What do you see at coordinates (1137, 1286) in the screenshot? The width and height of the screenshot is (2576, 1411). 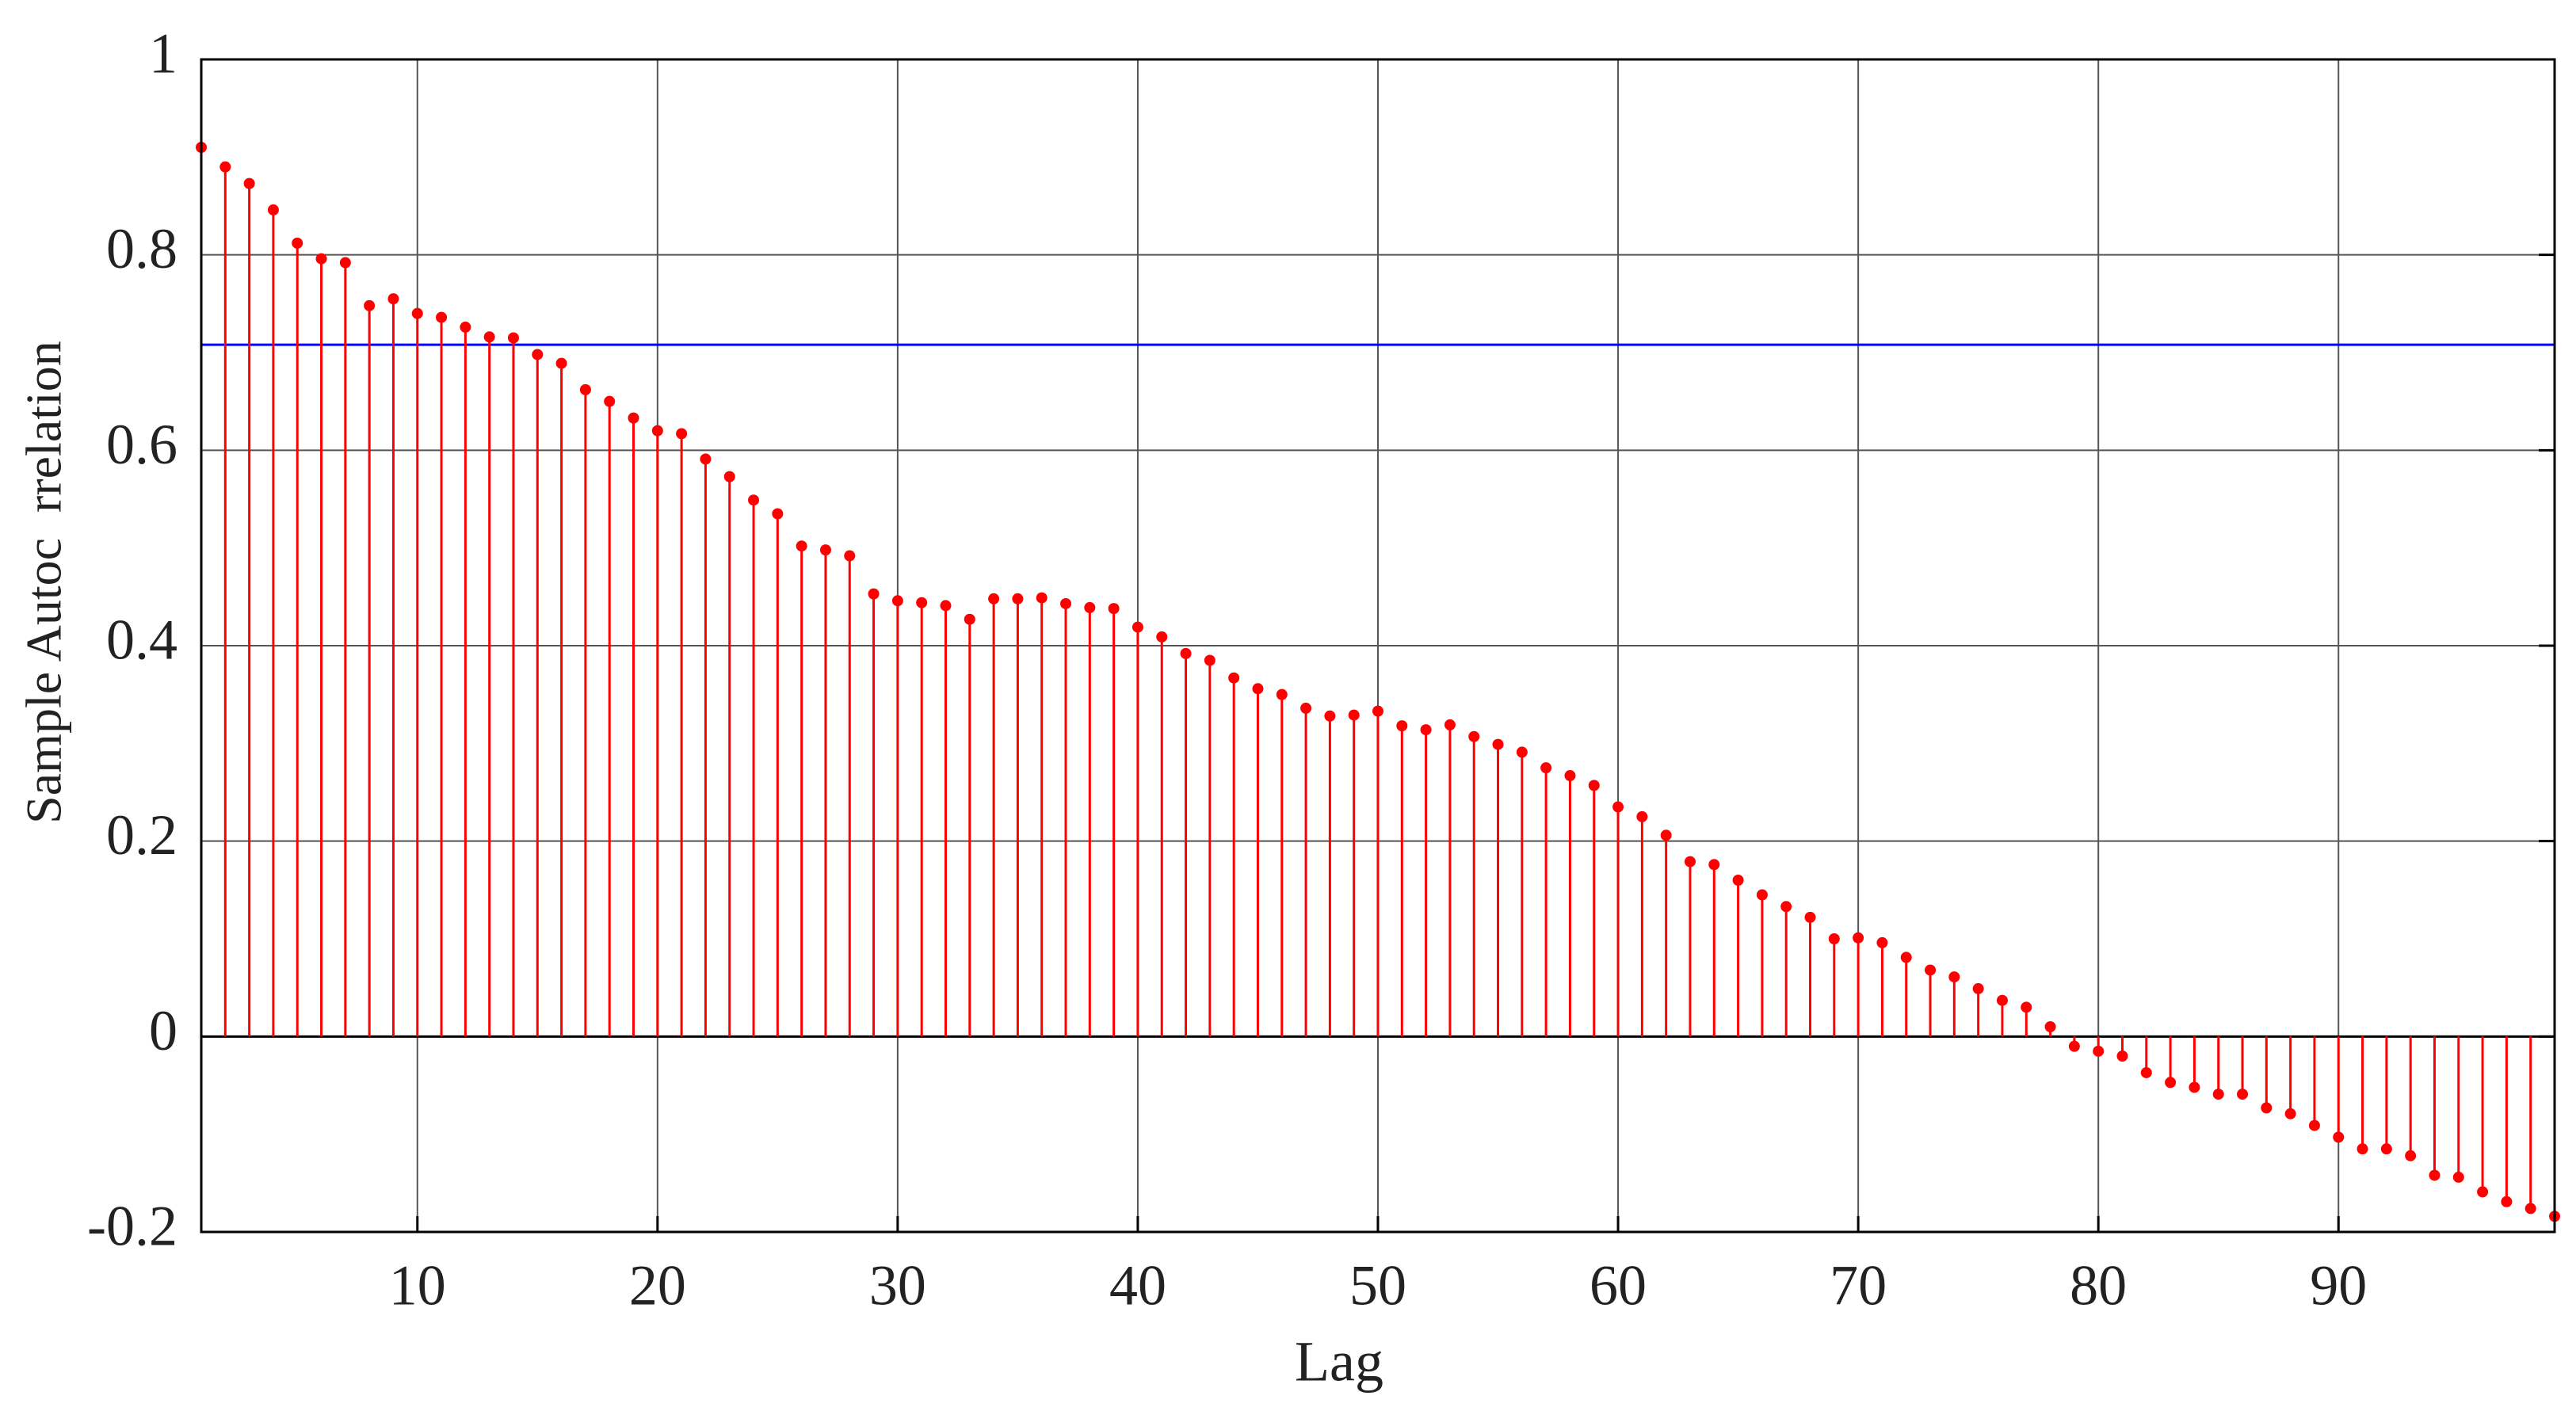 I see `x-tick-label: 40` at bounding box center [1137, 1286].